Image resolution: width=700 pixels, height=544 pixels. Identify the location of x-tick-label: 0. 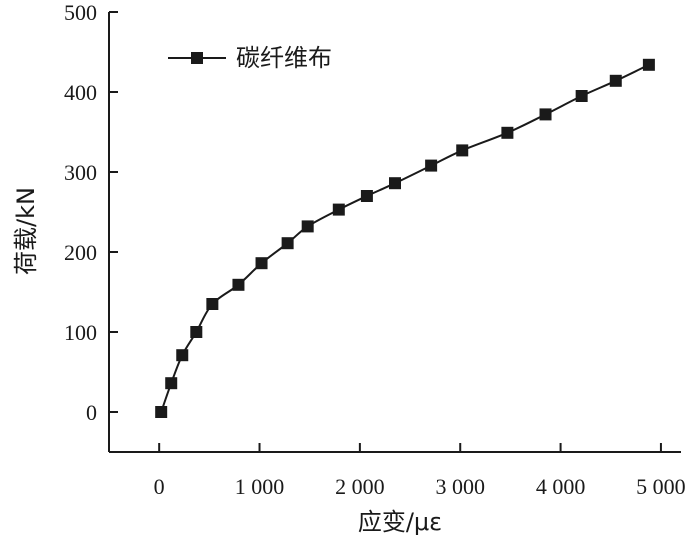
(159, 486).